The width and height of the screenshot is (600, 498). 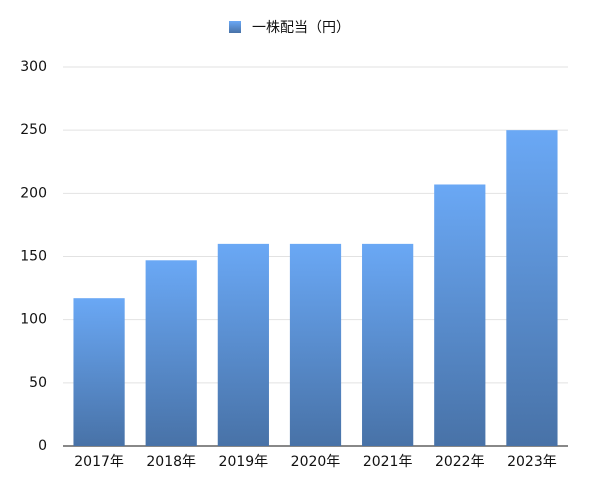 I want to click on legend-swatch, so click(x=235, y=27).